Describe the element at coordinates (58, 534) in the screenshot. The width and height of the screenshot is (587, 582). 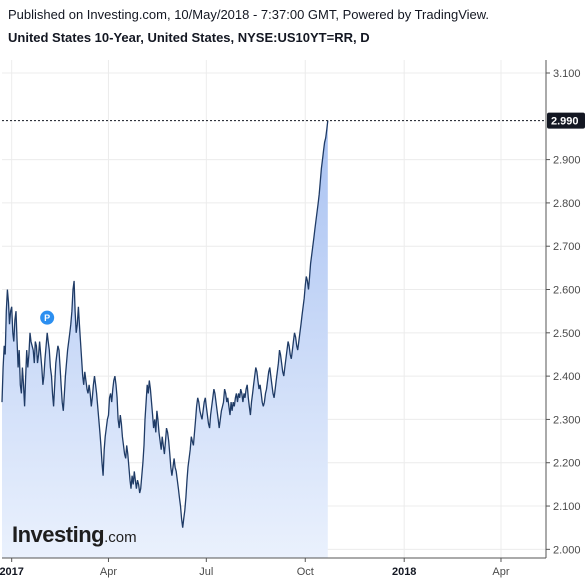
I see `logo-main-text: Investing` at that location.